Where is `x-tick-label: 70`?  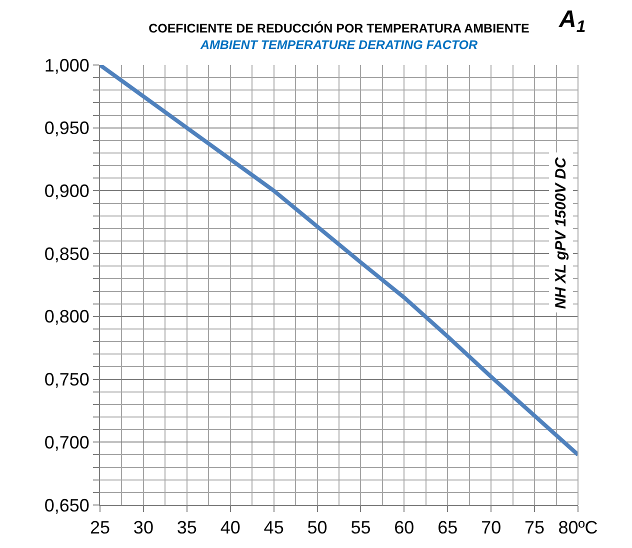
x-tick-label: 70 is located at coordinates (491, 528).